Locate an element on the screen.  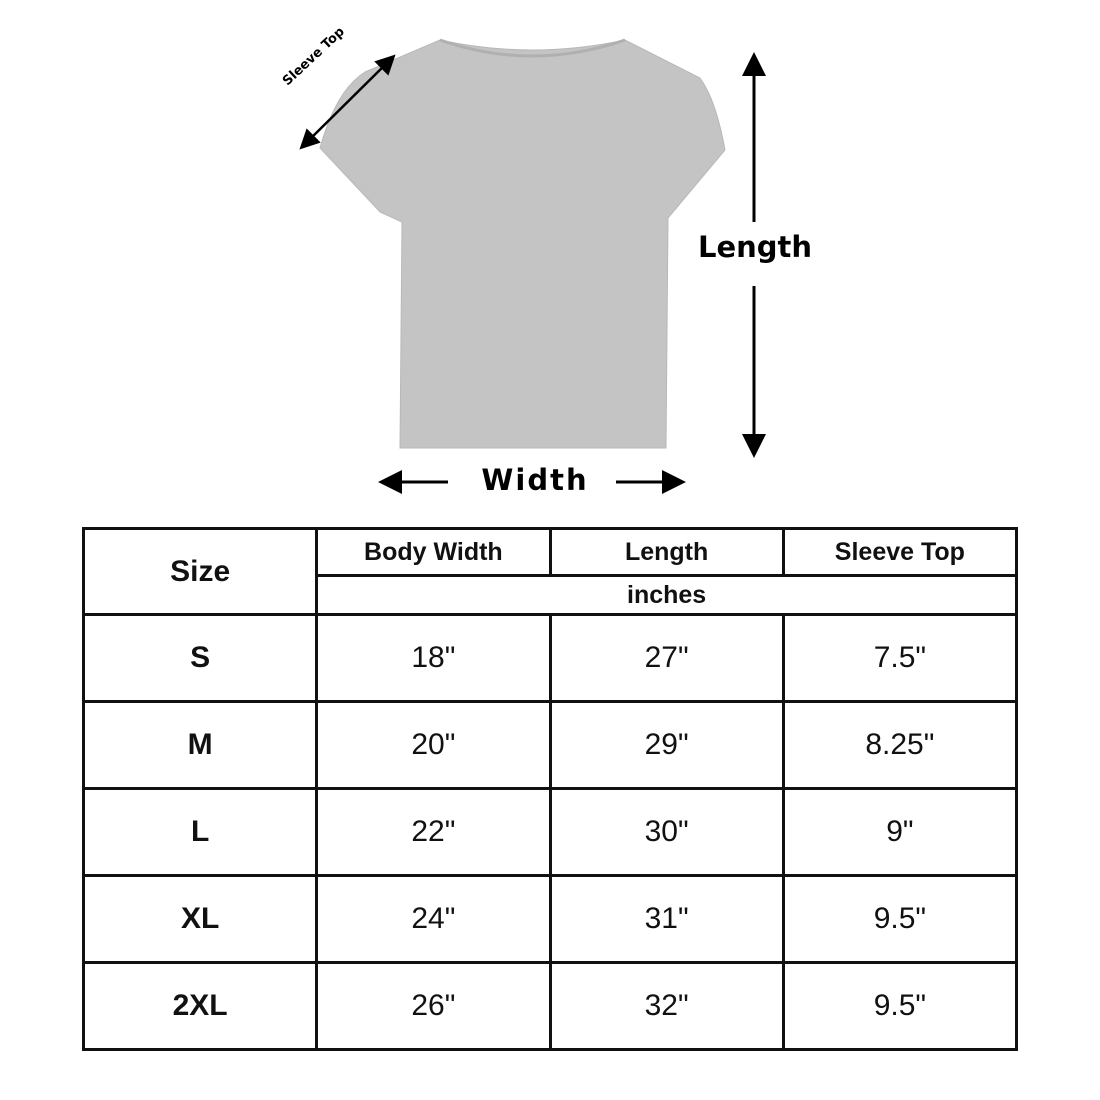
table-row: L 22" 30" 9" is located at coordinates (550, 832).